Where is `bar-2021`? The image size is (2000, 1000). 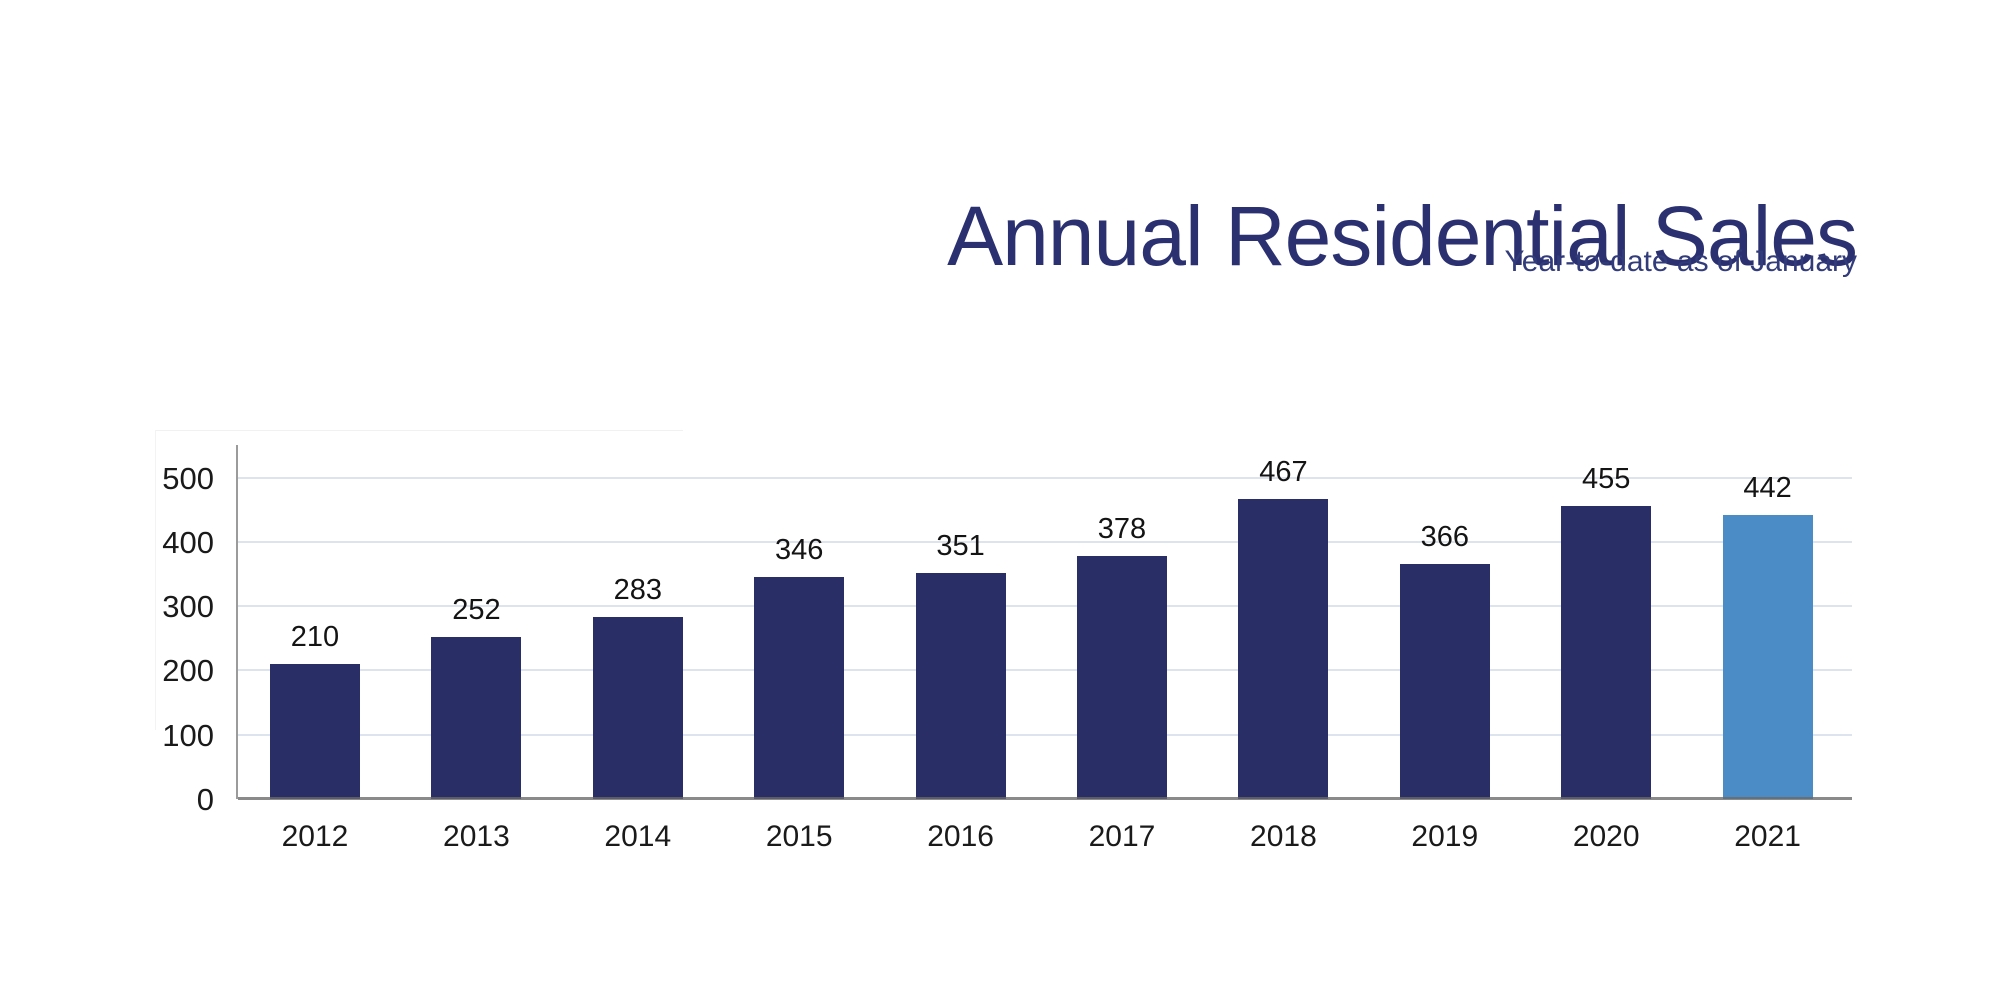
bar-2021 is located at coordinates (1767, 656).